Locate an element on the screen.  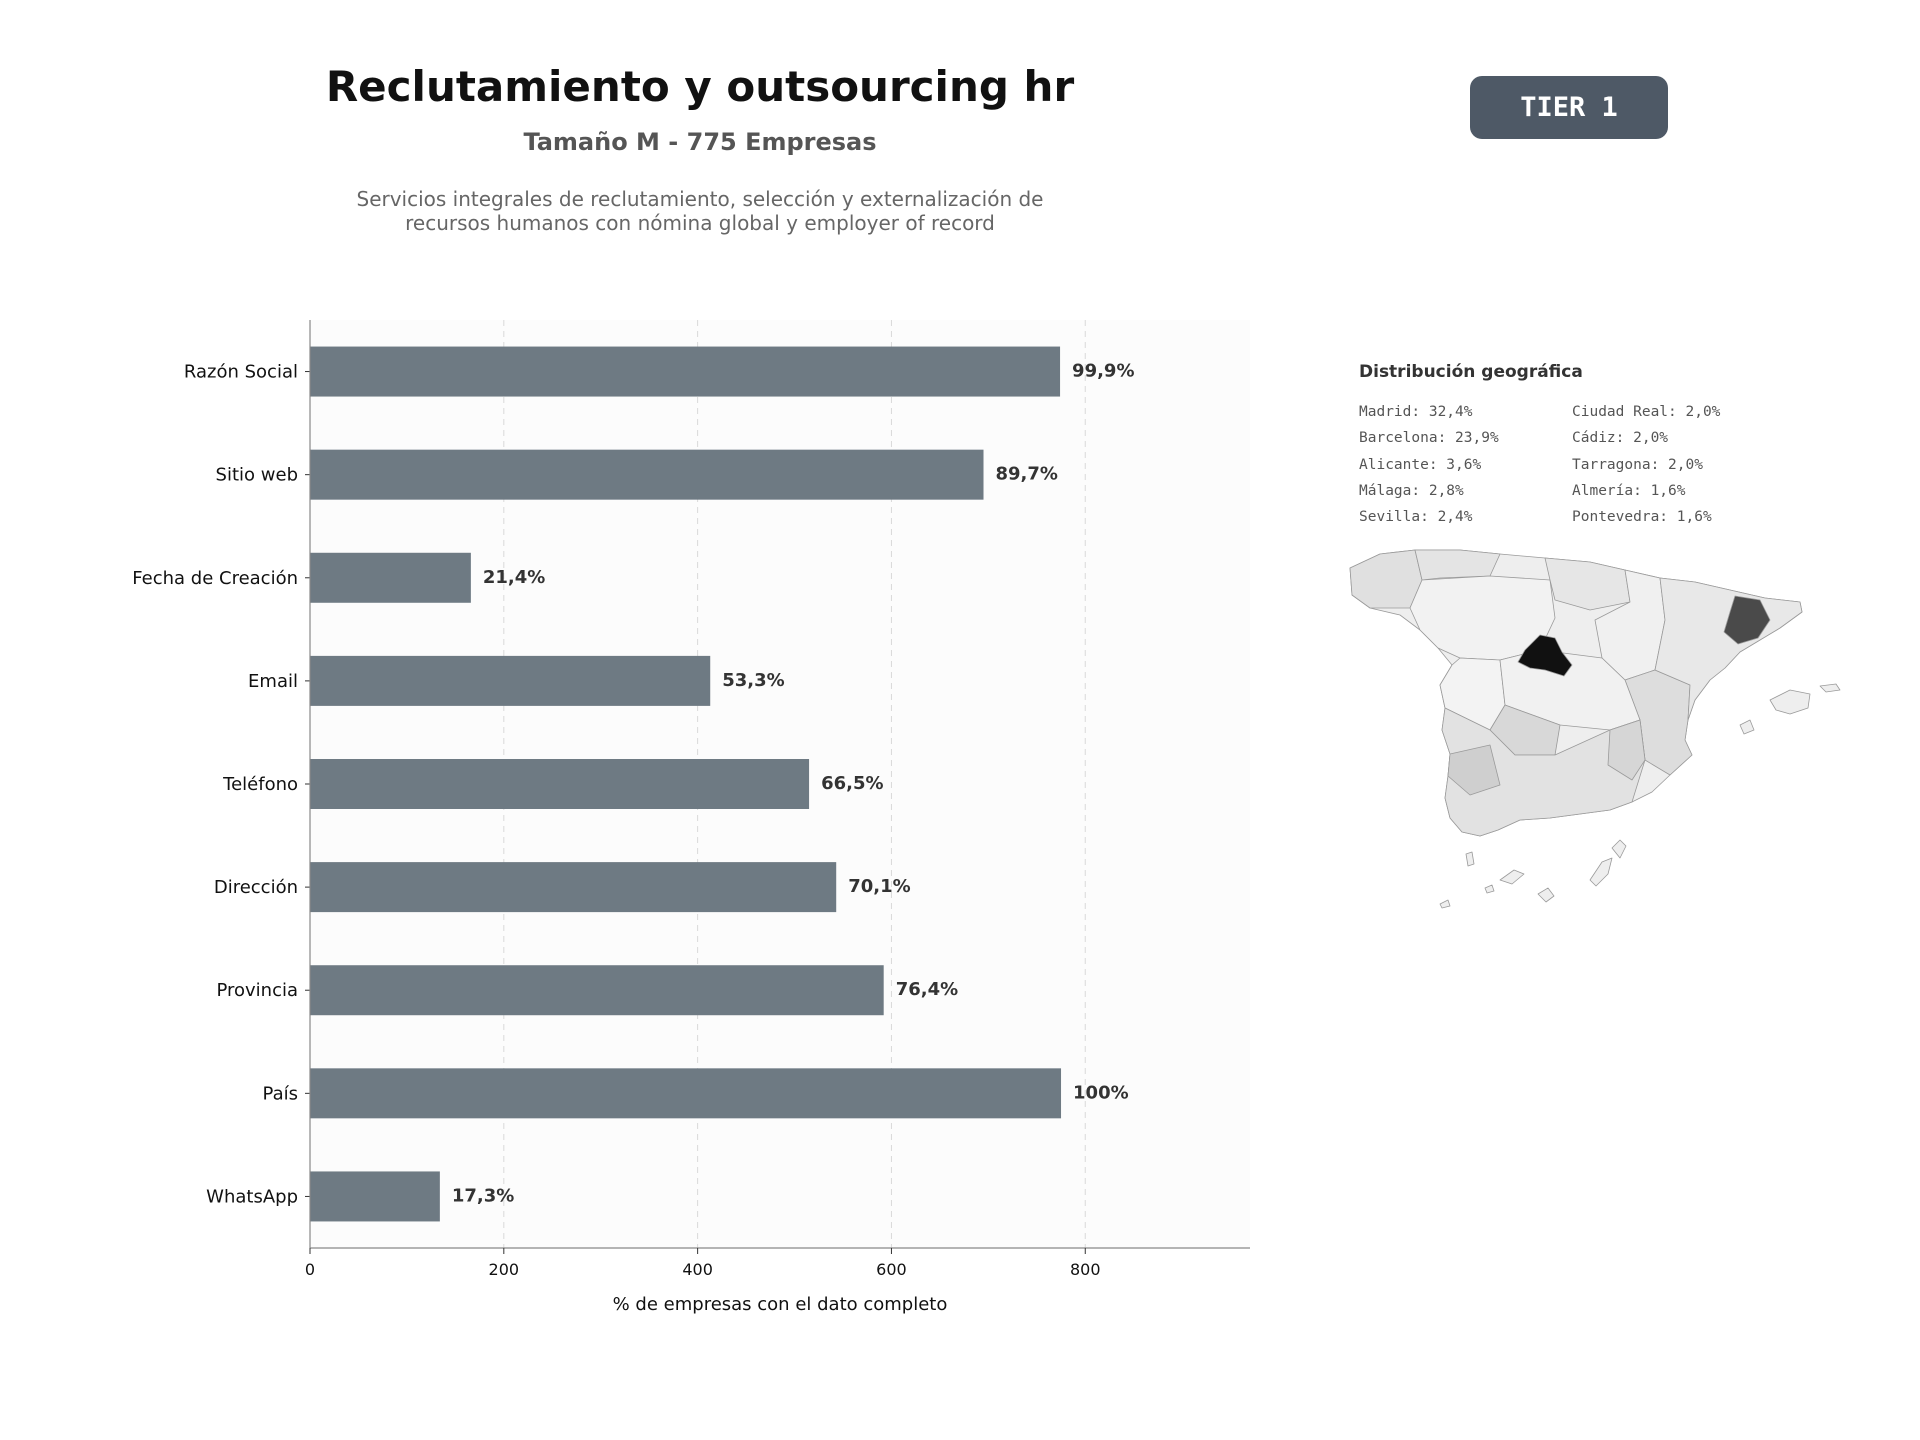
region-galicia-shape is located at coordinates (1386, 579).